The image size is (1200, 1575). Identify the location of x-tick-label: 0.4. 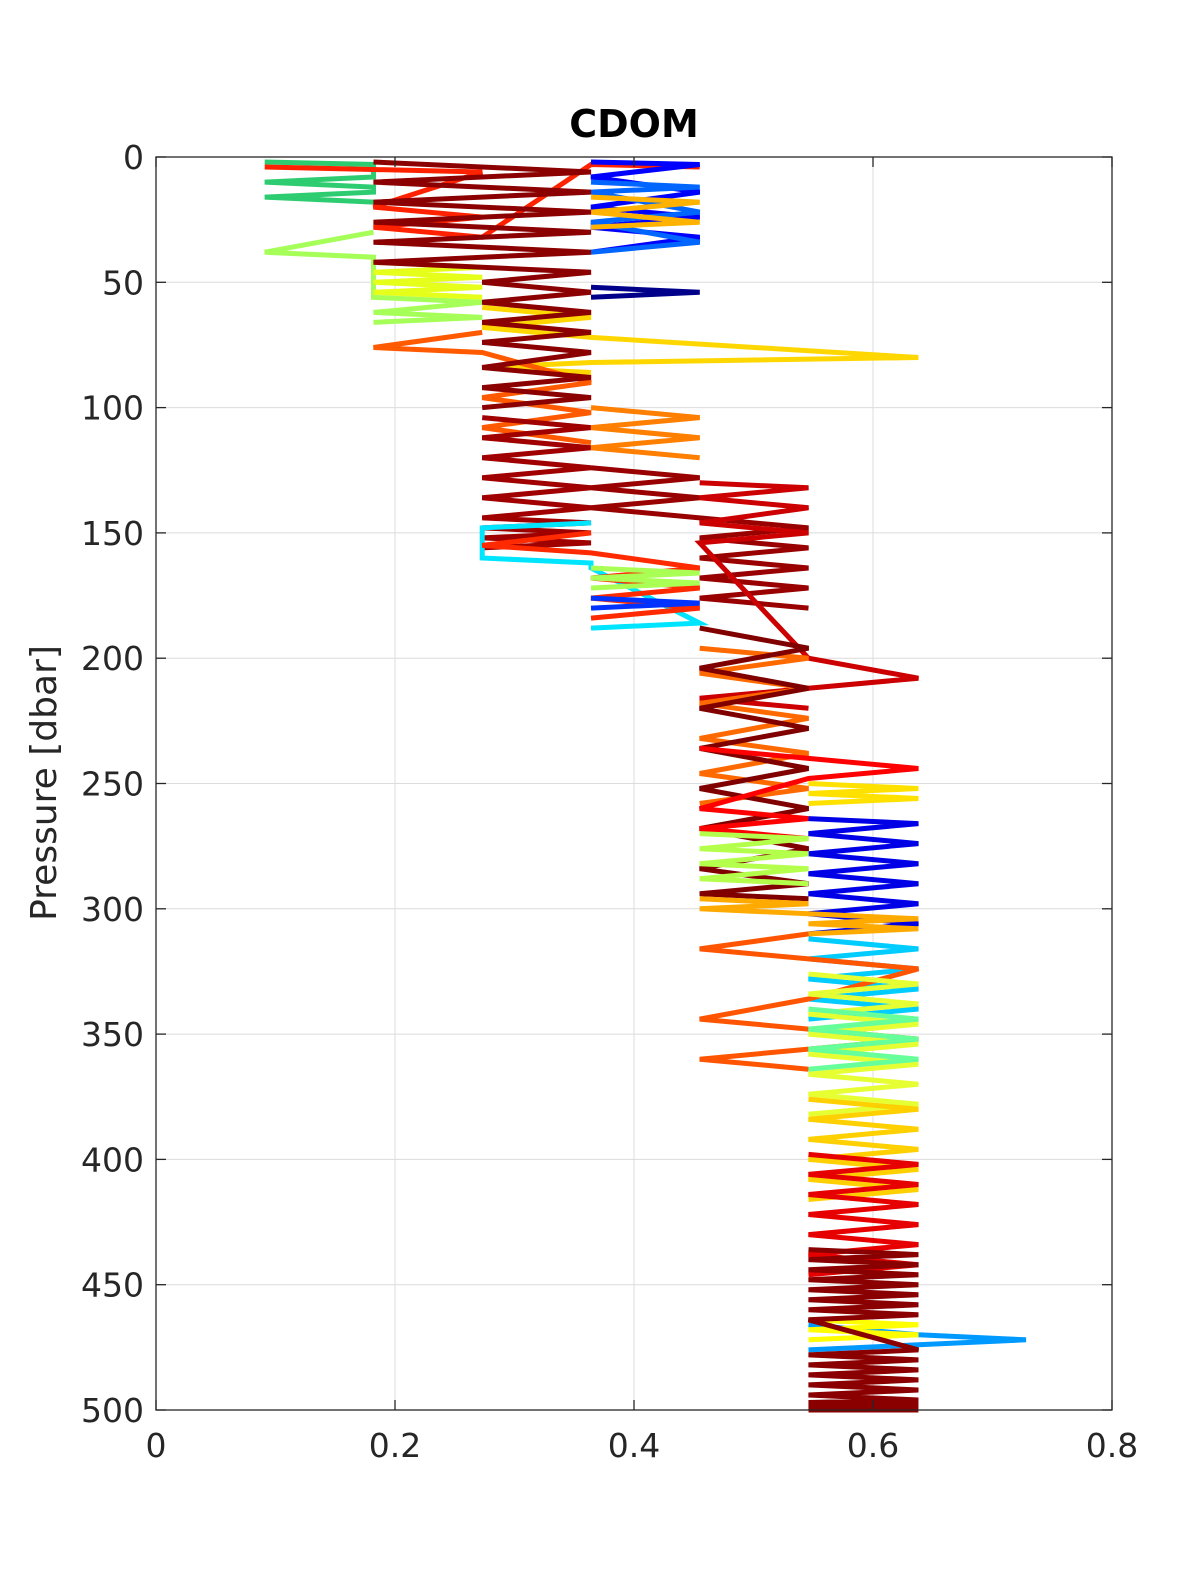
(634, 1445).